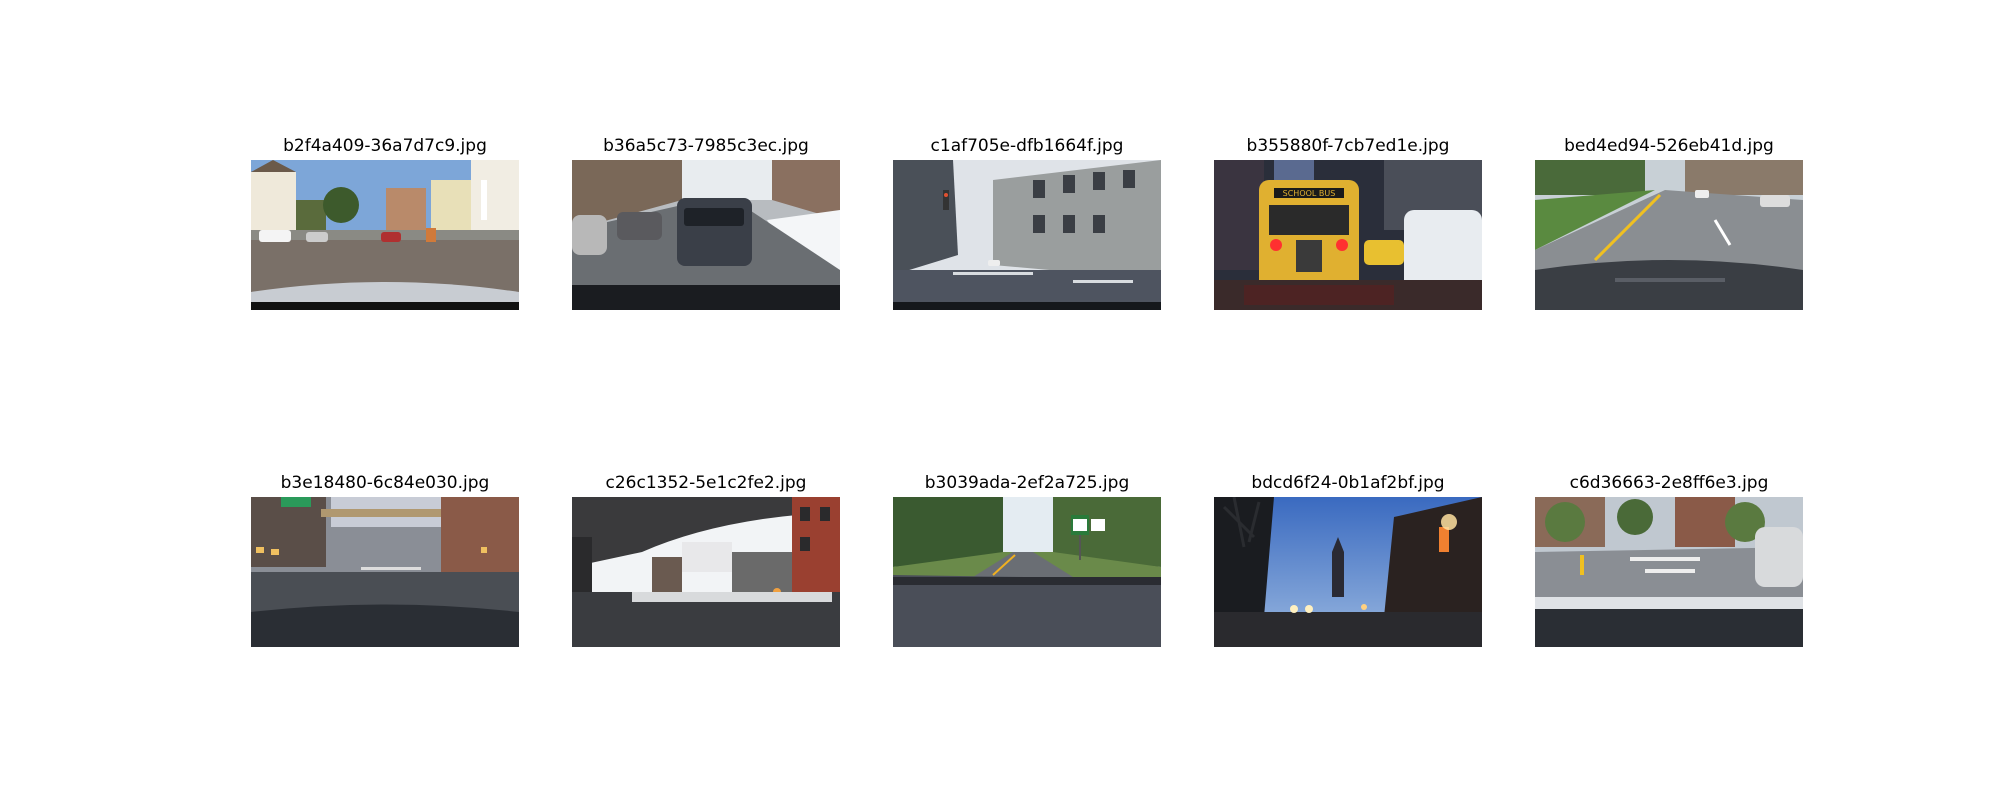 This screenshot has width=2000, height=800. I want to click on image-title-6: b3e18480-6c84e030.jpg, so click(385, 483).